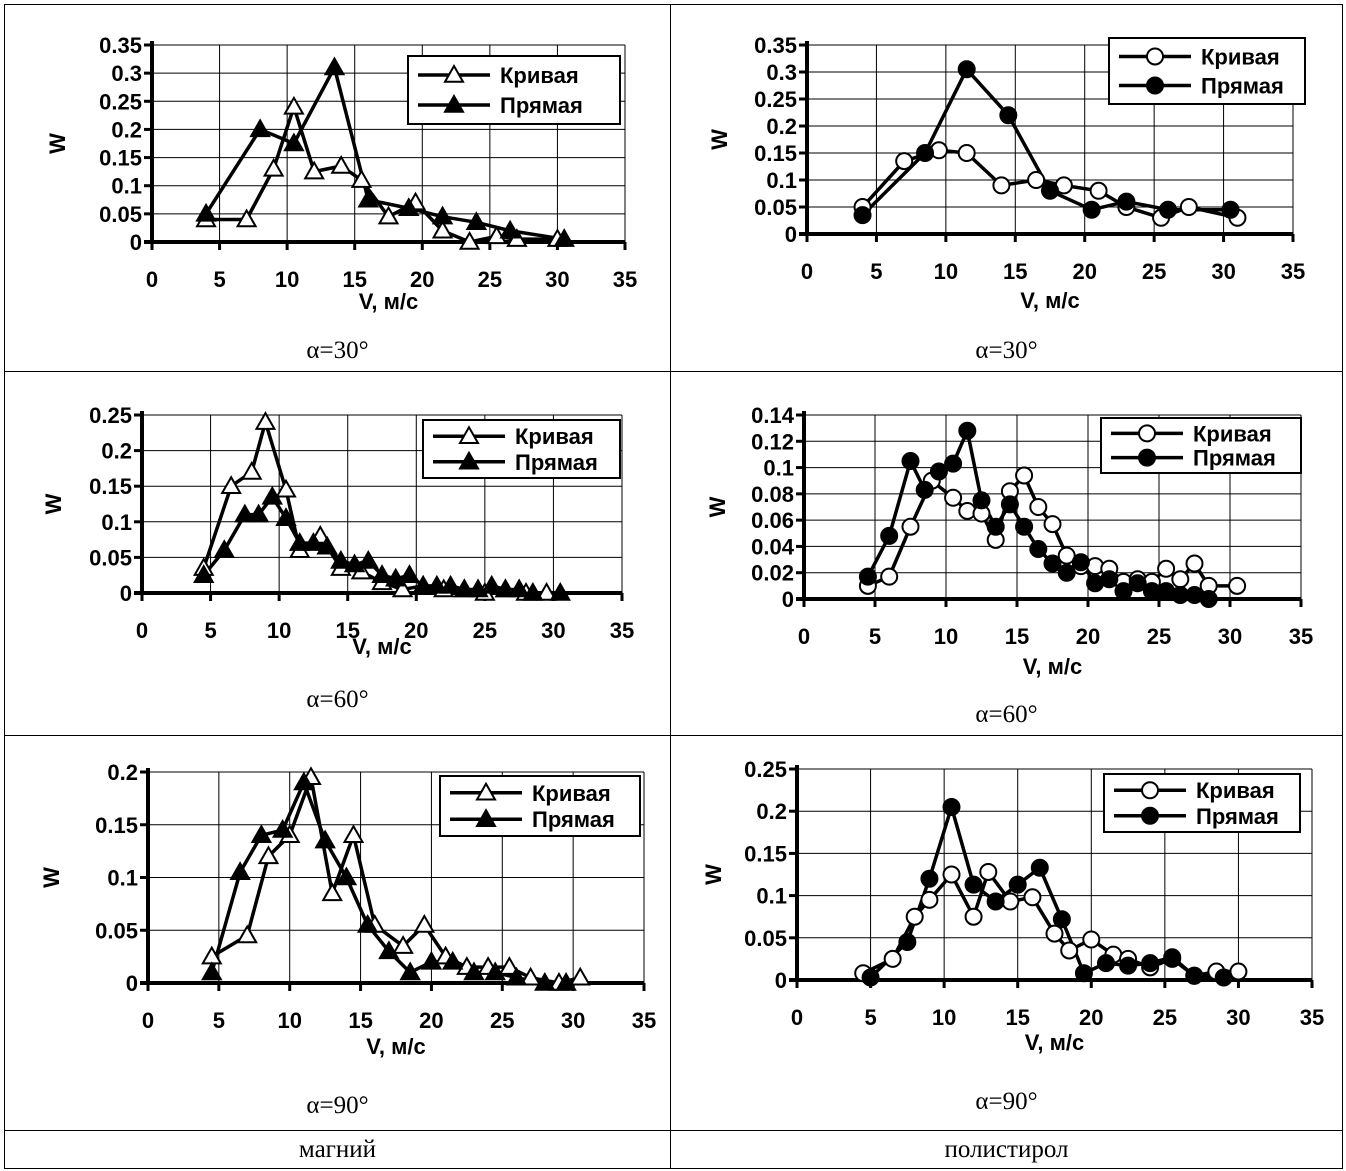  I want to click on series-line-pryamaya, so click(384, 153).